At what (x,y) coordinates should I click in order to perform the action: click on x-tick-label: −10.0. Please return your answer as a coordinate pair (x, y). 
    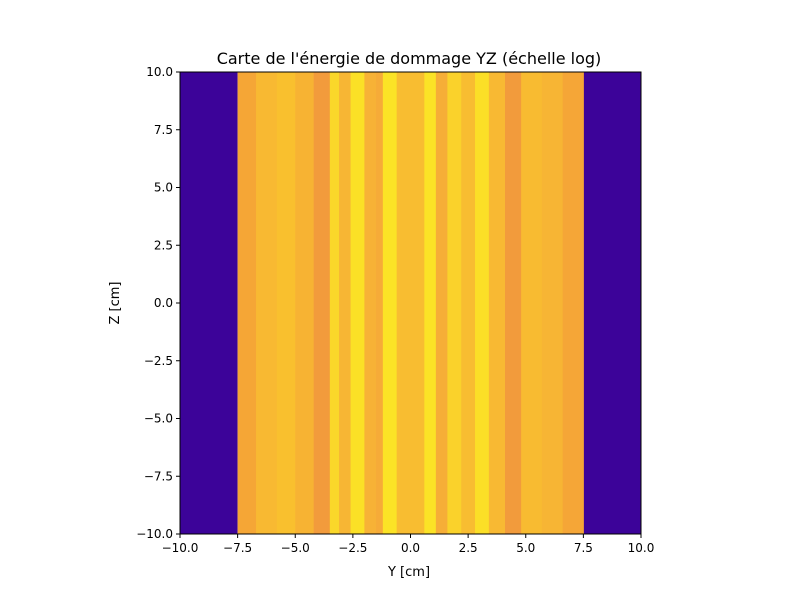
    Looking at the image, I should click on (180, 548).